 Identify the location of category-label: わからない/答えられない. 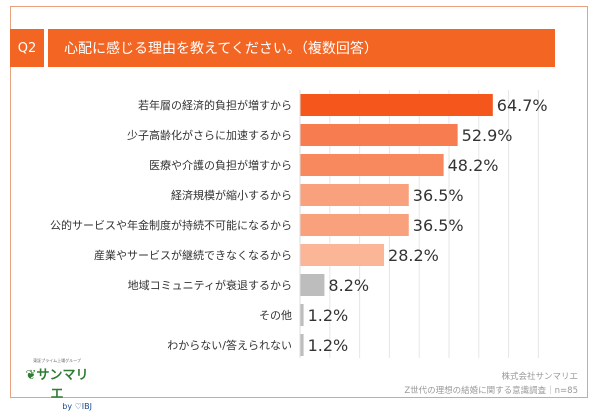
(229, 345).